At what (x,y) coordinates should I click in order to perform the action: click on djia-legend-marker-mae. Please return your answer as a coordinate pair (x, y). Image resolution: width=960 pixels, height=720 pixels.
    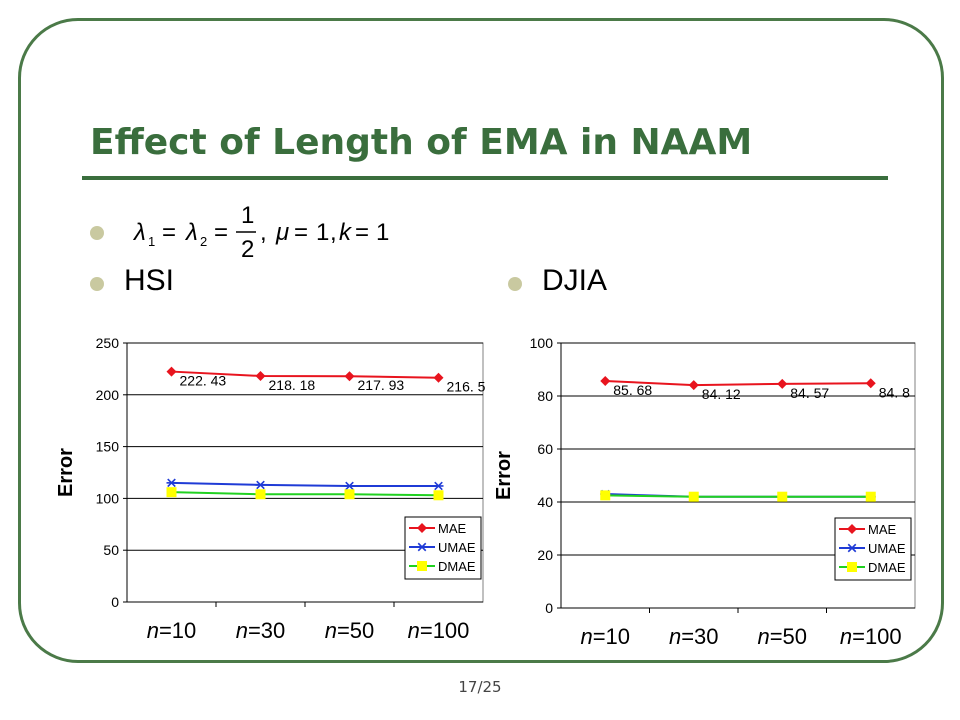
    Looking at the image, I should click on (852, 529).